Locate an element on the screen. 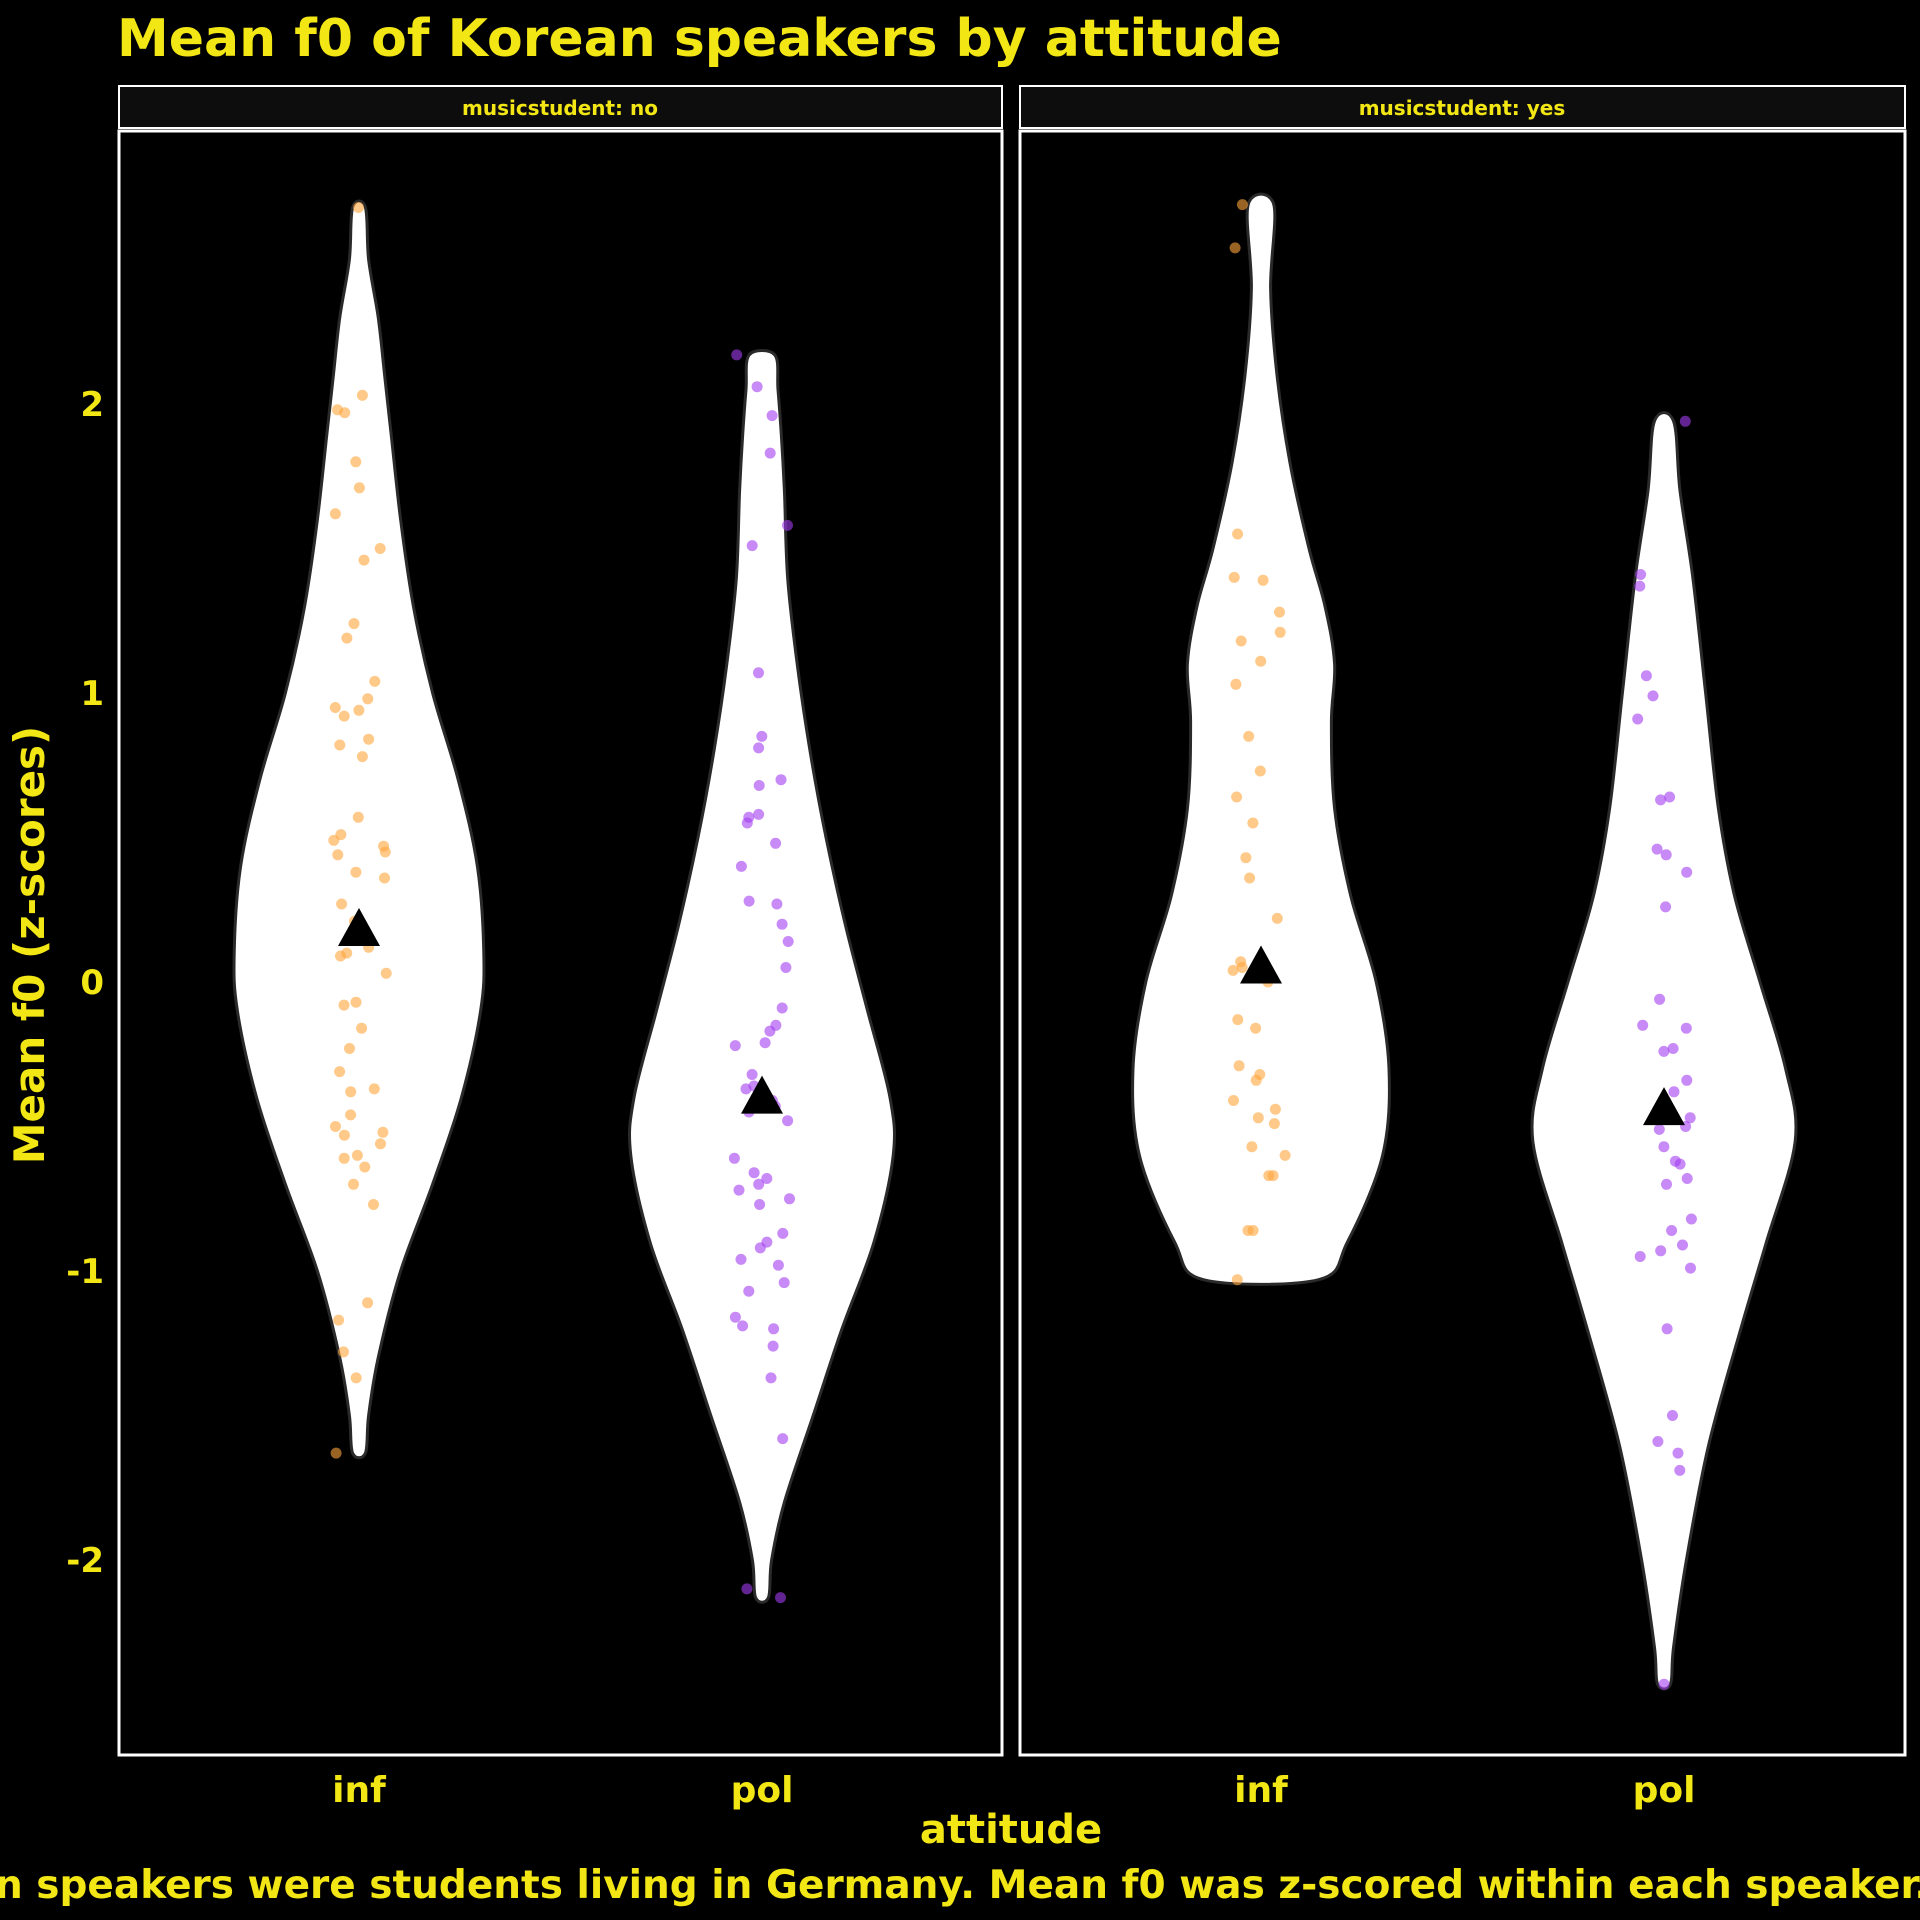 The width and height of the screenshot is (1920, 1920). y-tick-label: 1 is located at coordinates (92, 694).